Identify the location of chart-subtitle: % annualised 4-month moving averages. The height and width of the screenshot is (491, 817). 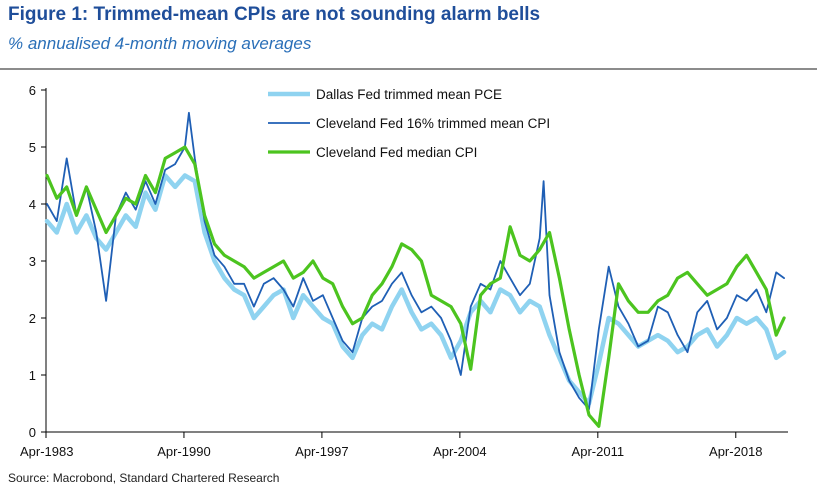
(160, 43).